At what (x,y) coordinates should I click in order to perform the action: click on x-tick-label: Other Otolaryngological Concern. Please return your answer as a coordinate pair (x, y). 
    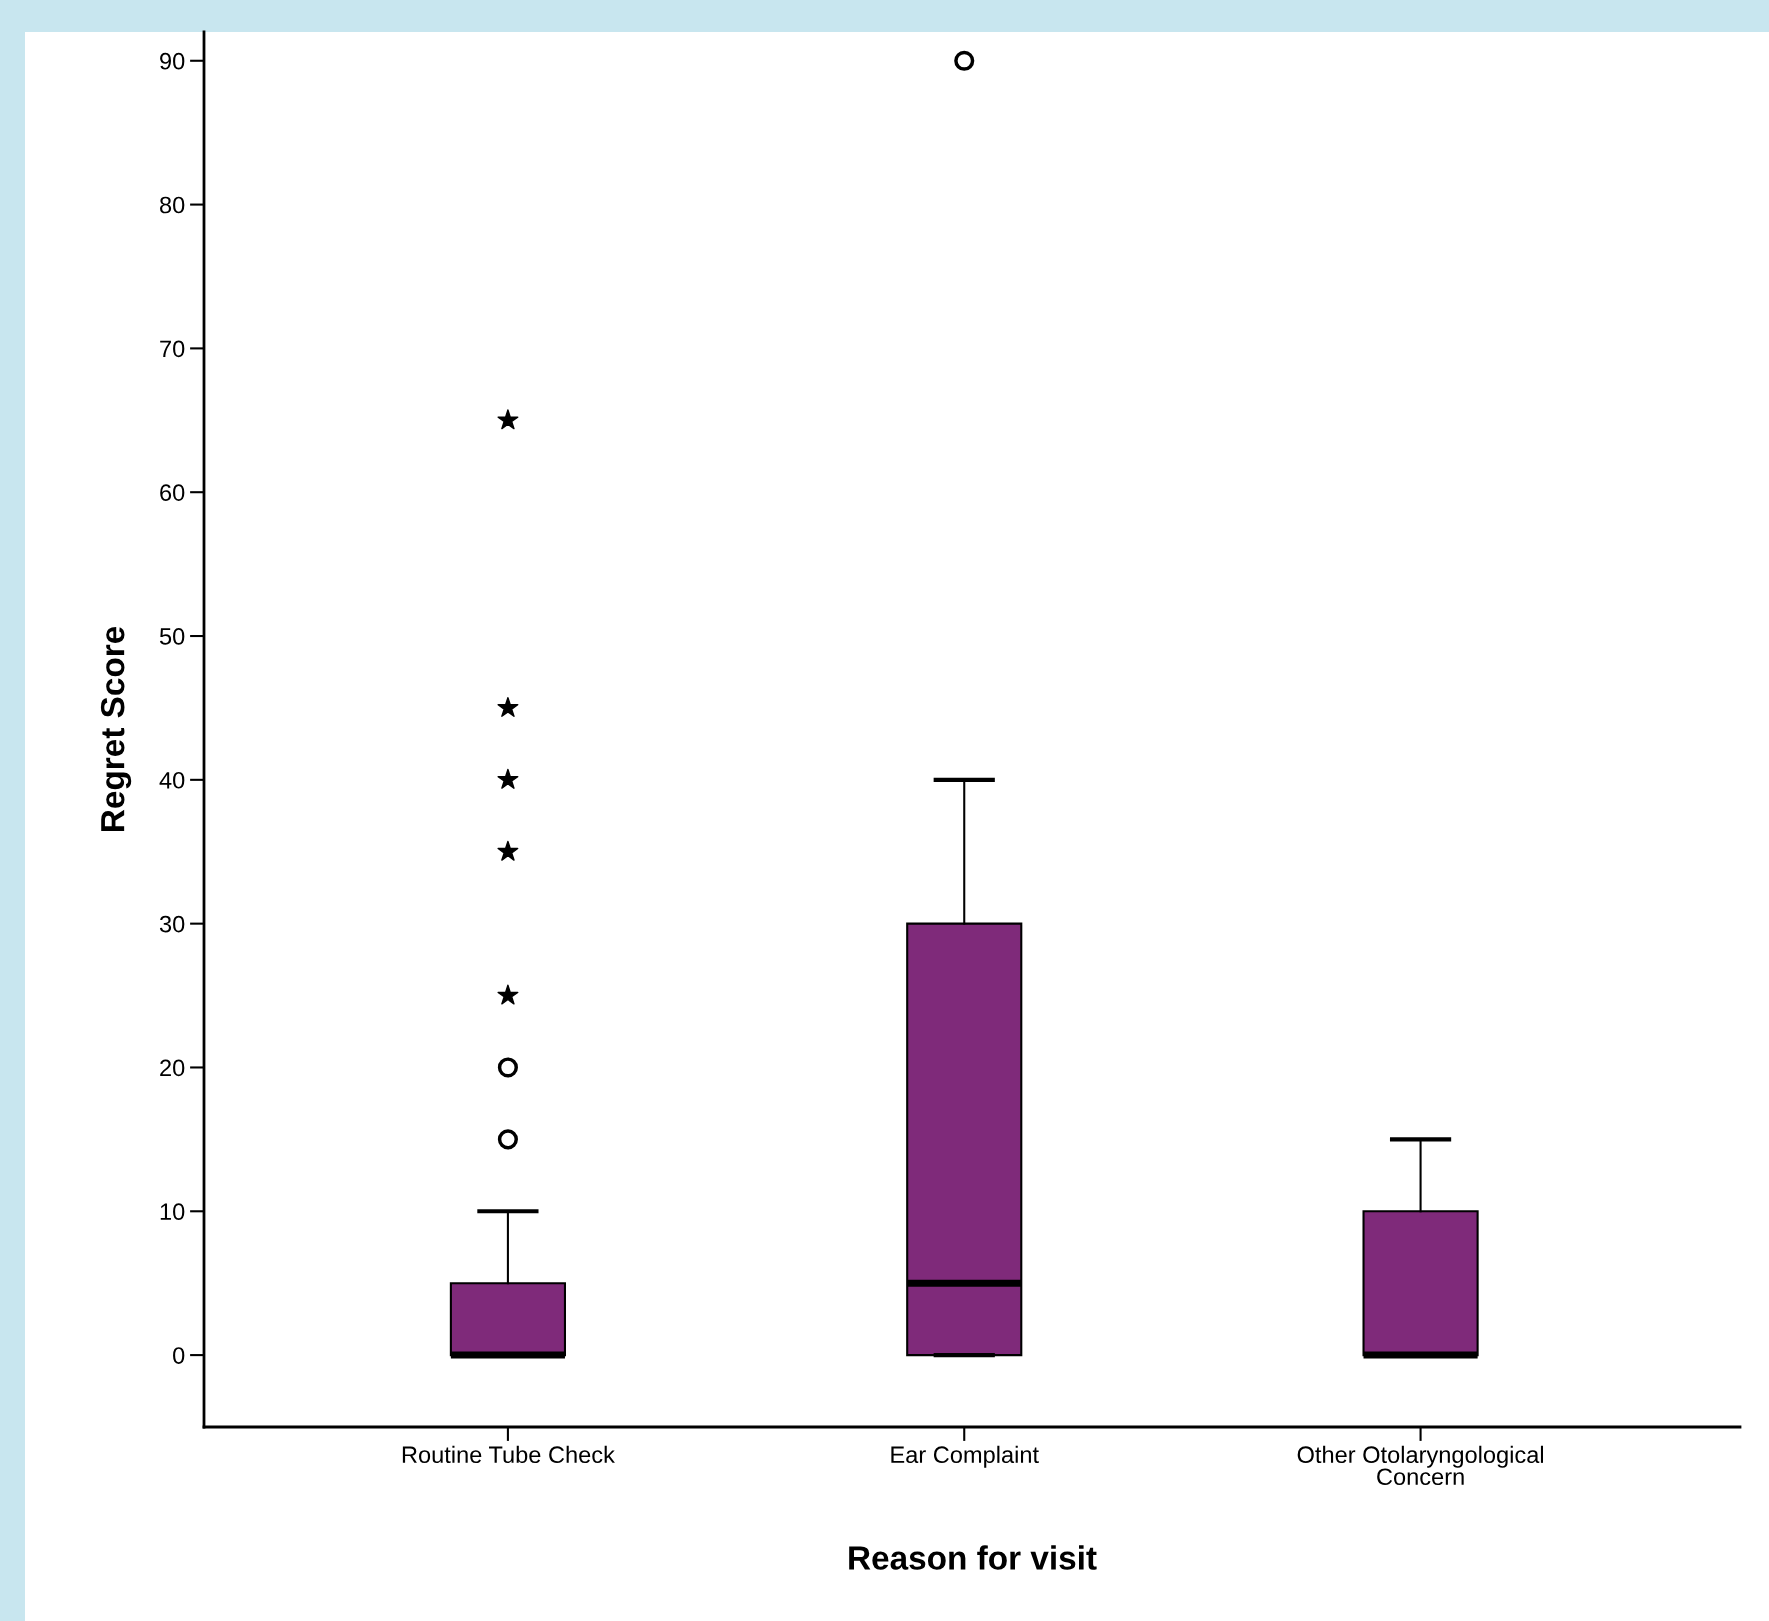
    Looking at the image, I should click on (1420, 1465).